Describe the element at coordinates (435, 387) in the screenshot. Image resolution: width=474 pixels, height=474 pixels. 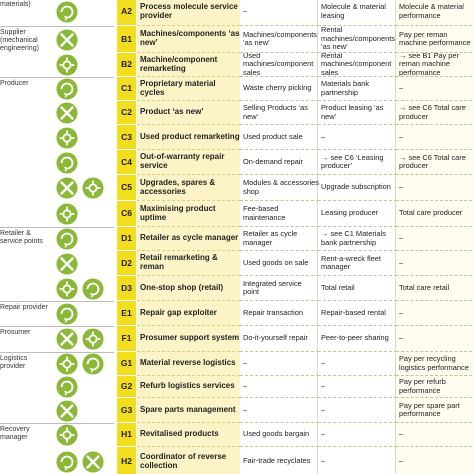
I see `result-oriented: Pay per refurb performance` at that location.